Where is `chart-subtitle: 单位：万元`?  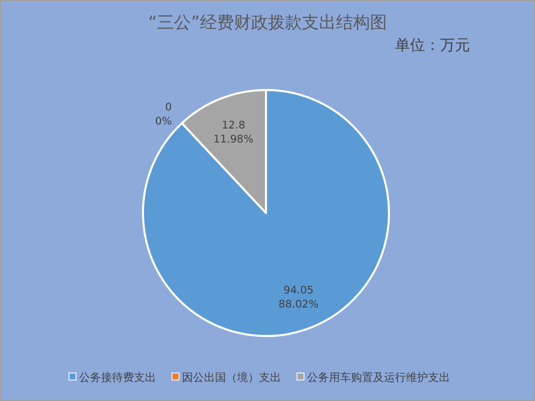
chart-subtitle: 单位：万元 is located at coordinates (432, 45).